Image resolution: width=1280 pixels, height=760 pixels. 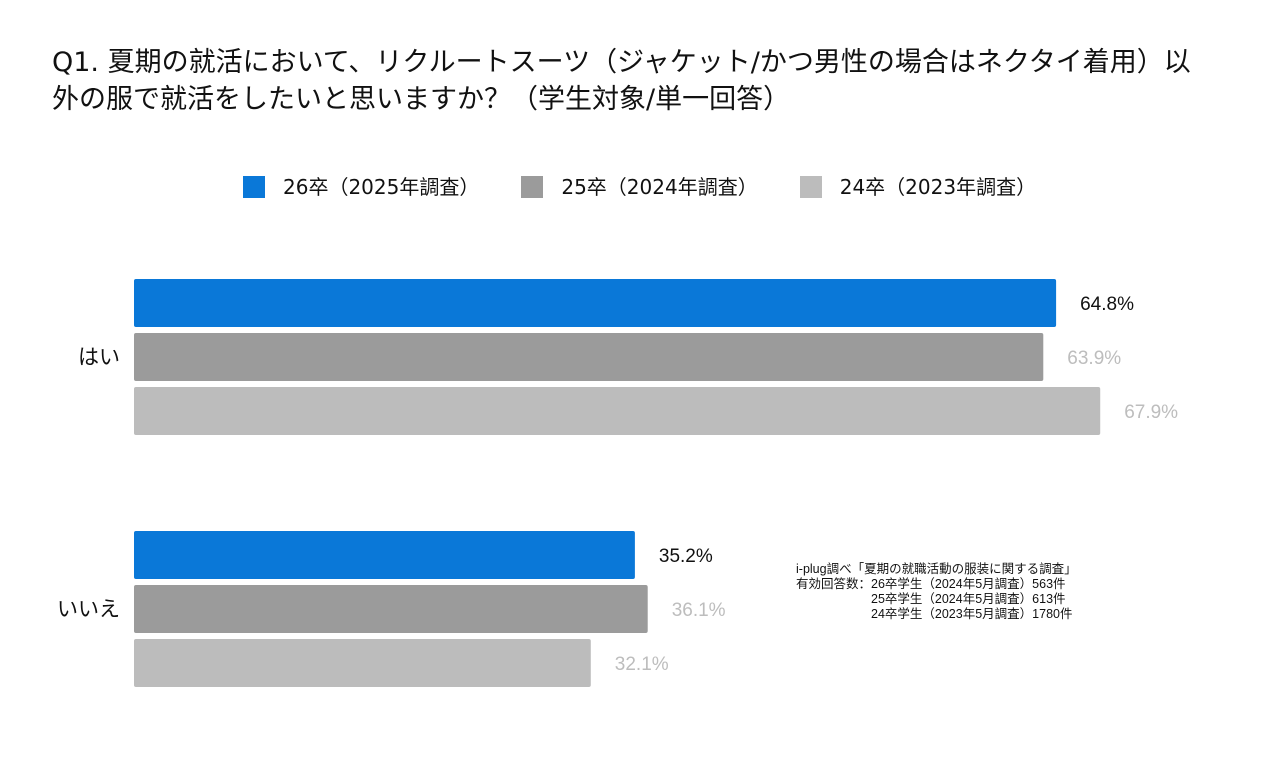 What do you see at coordinates (99, 357) in the screenshot?
I see `category-label: はい` at bounding box center [99, 357].